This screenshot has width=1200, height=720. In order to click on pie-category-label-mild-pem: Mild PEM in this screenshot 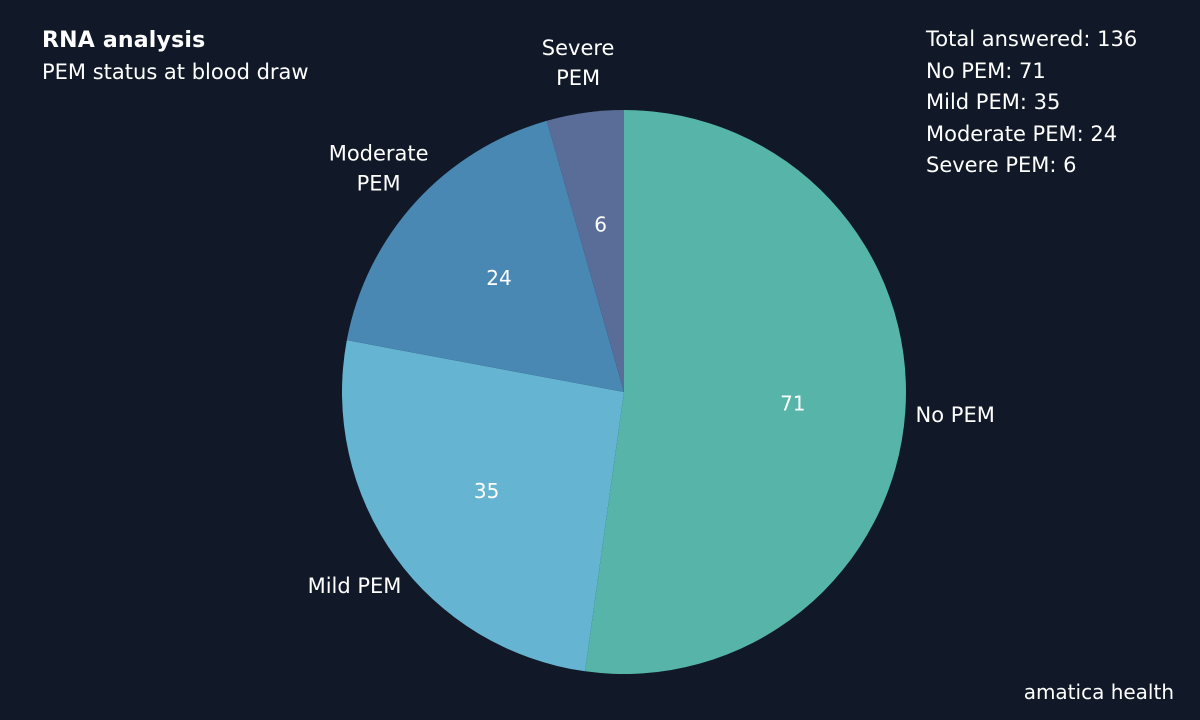, I will do `click(355, 586)`.